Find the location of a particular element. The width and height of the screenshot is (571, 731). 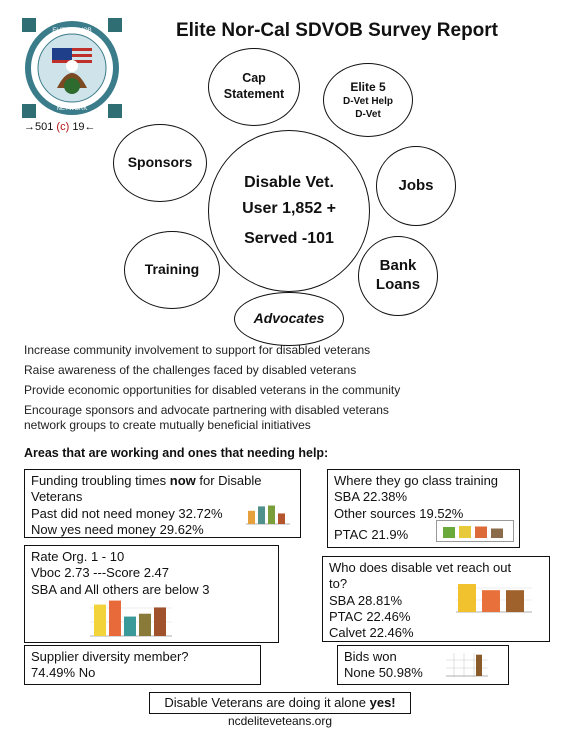

reach-out-chart is located at coordinates (494, 598).